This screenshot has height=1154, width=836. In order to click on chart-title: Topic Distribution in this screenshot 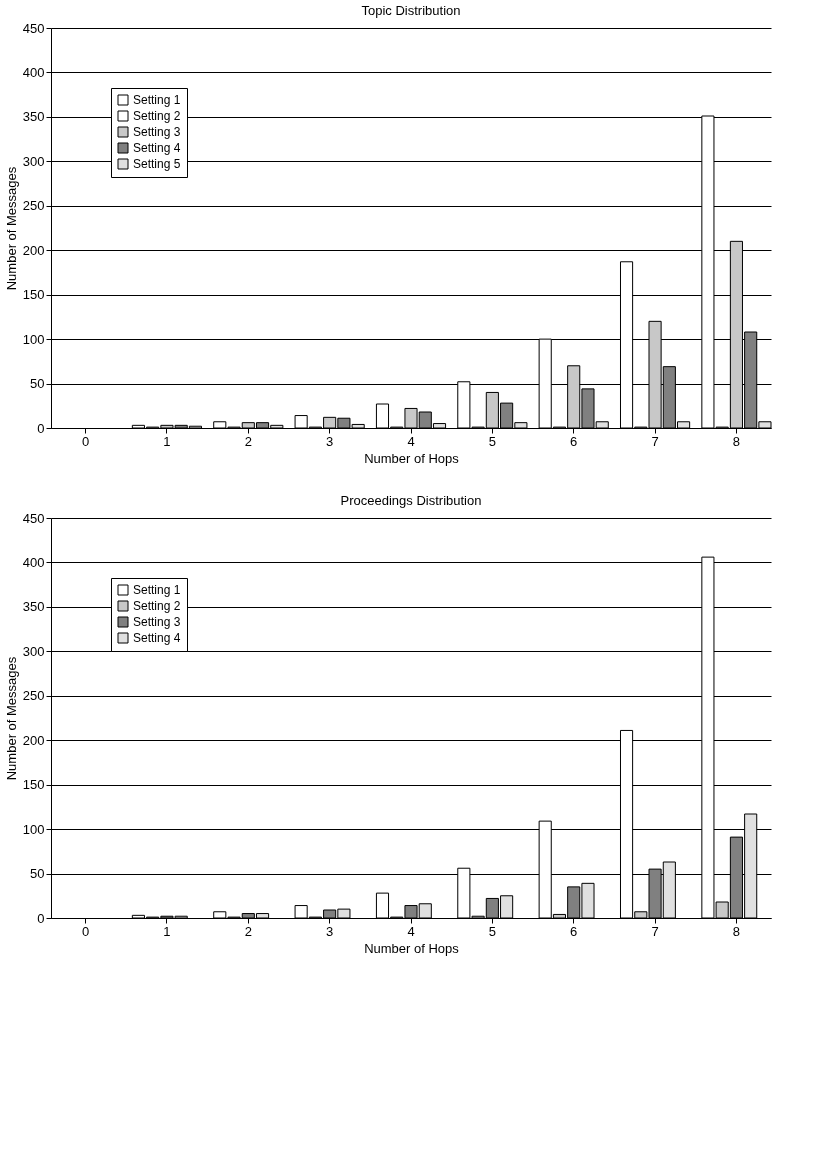, I will do `click(411, 10)`.